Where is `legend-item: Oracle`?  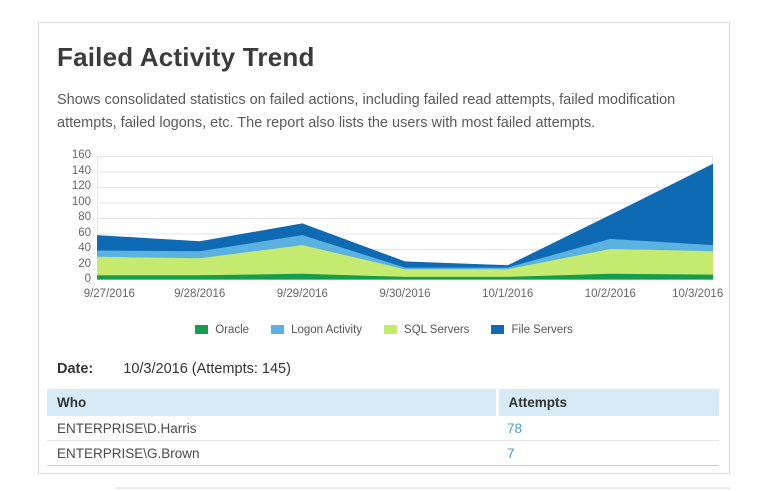
legend-item: Oracle is located at coordinates (222, 330).